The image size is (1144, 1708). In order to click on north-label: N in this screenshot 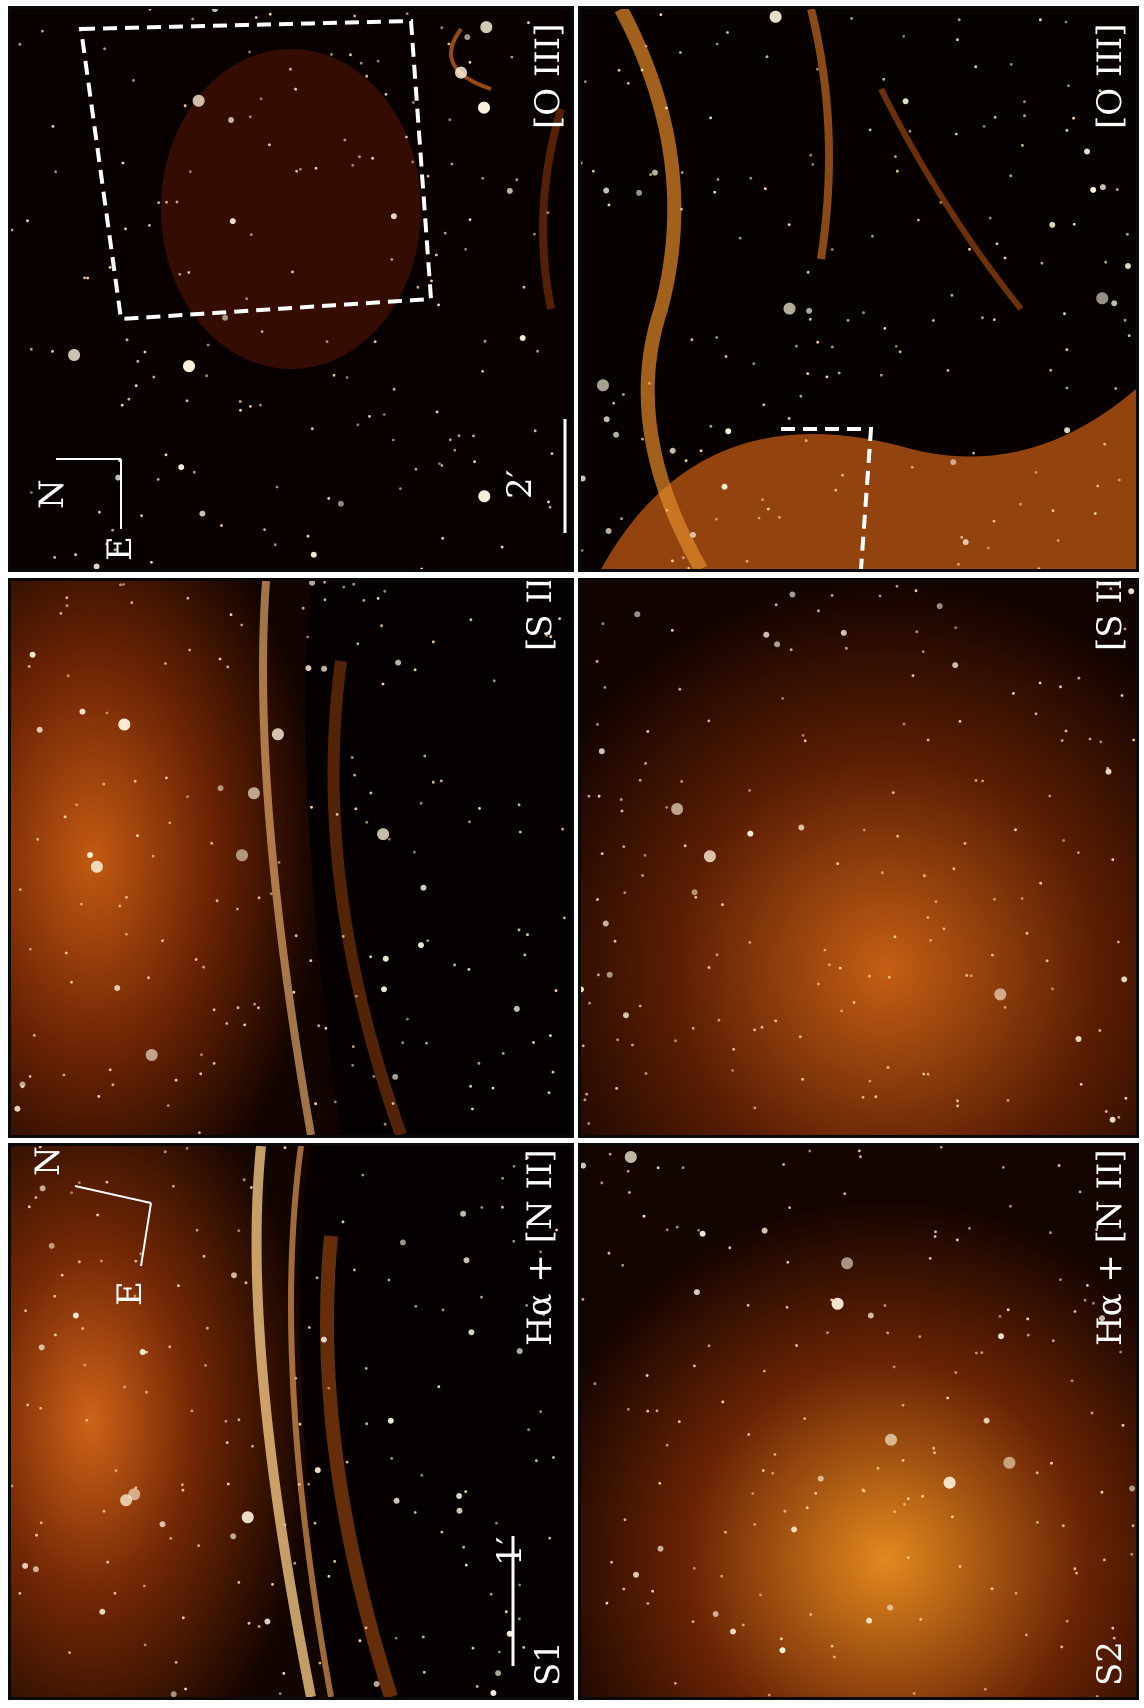, I will do `click(48, 1161)`.